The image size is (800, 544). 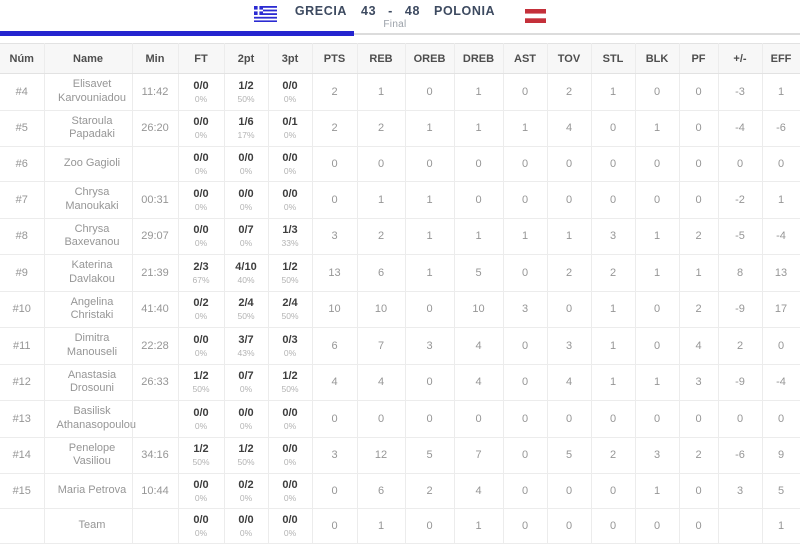 What do you see at coordinates (478, 491) in the screenshot?
I see `cell-dreb: 4` at bounding box center [478, 491].